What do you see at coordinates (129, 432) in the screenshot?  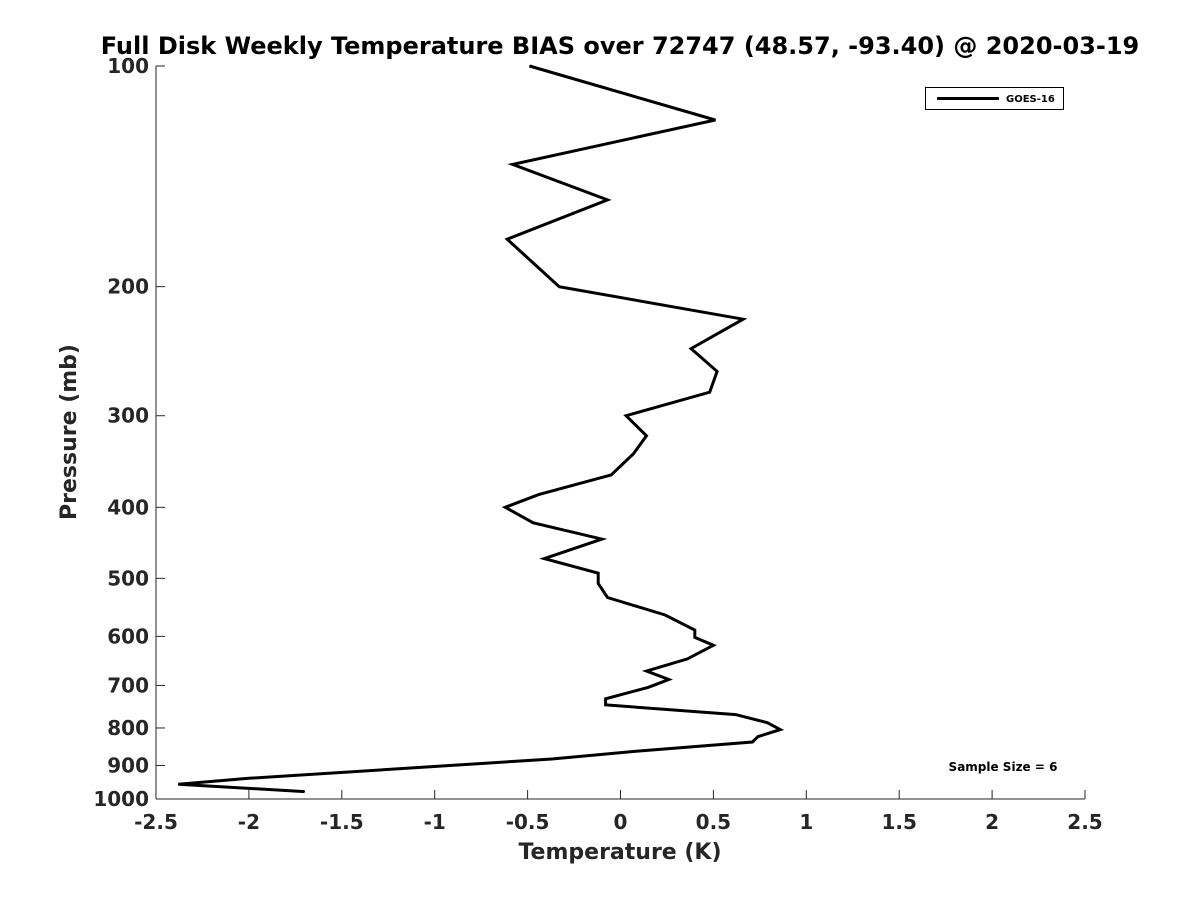 I see `y-tick-group: 100 200 300 400 500 600 700 800 900 1000` at bounding box center [129, 432].